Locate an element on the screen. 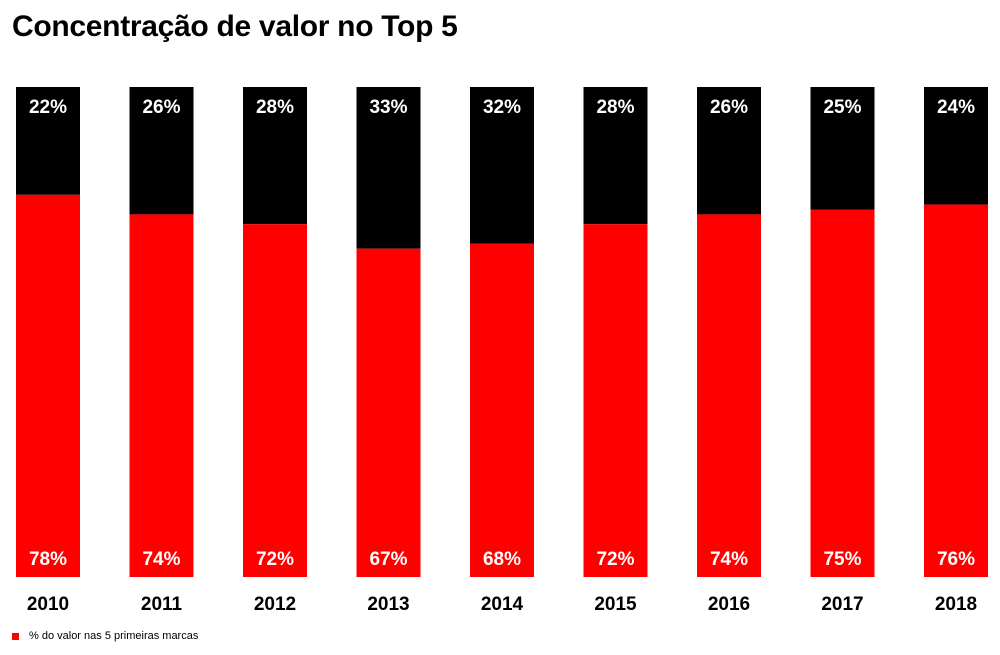 Image resolution: width=1000 pixels, height=655 pixels. data-label-rest-2017: 25% is located at coordinates (842, 107).